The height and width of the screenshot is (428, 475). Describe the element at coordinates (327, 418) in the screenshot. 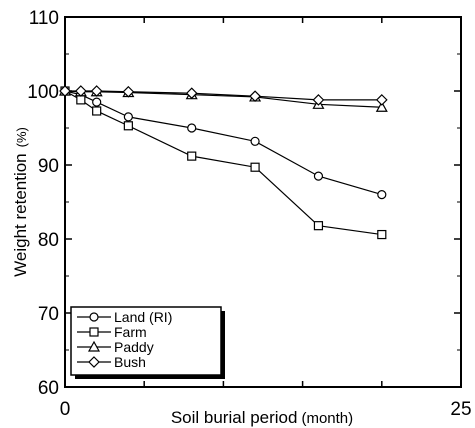

I see `x-axis-unit: (month)` at that location.